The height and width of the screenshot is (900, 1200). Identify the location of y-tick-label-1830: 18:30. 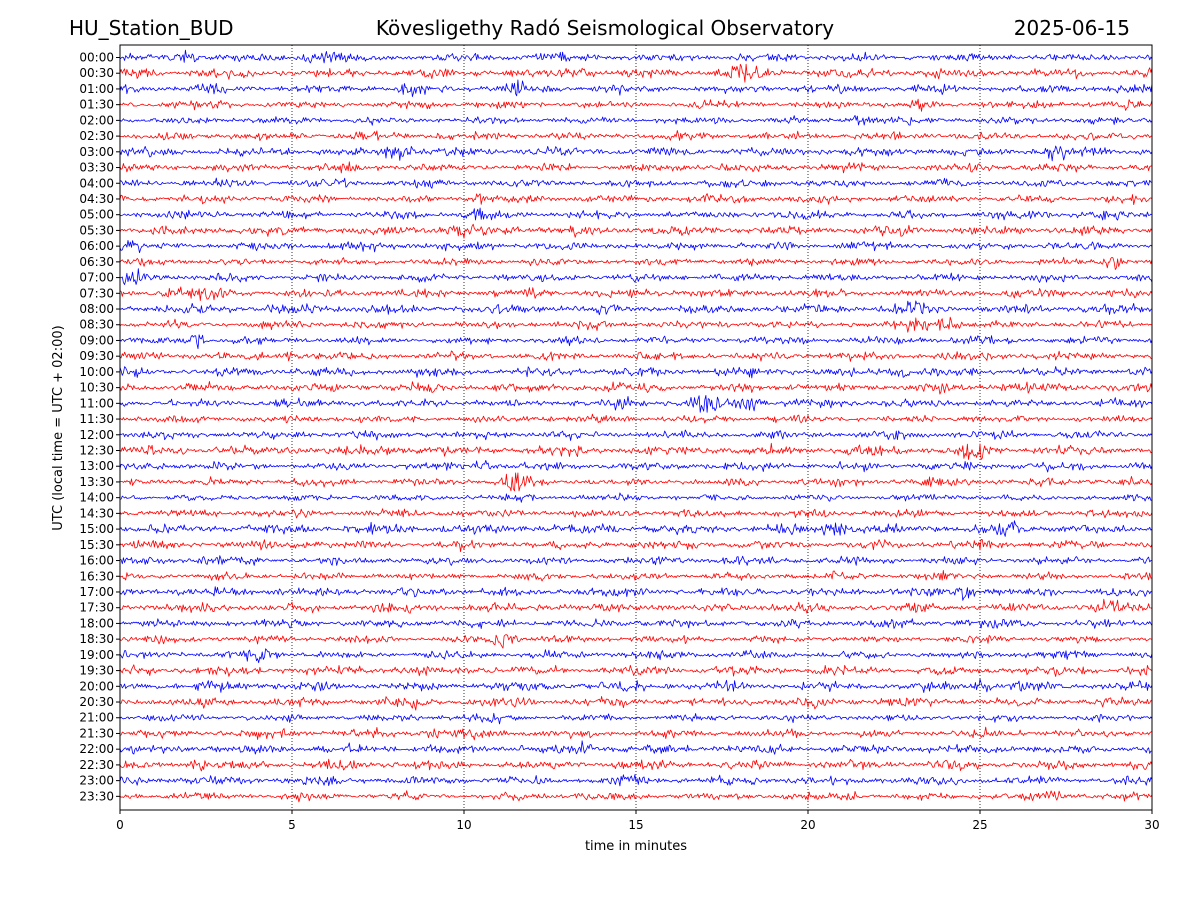
(96, 639).